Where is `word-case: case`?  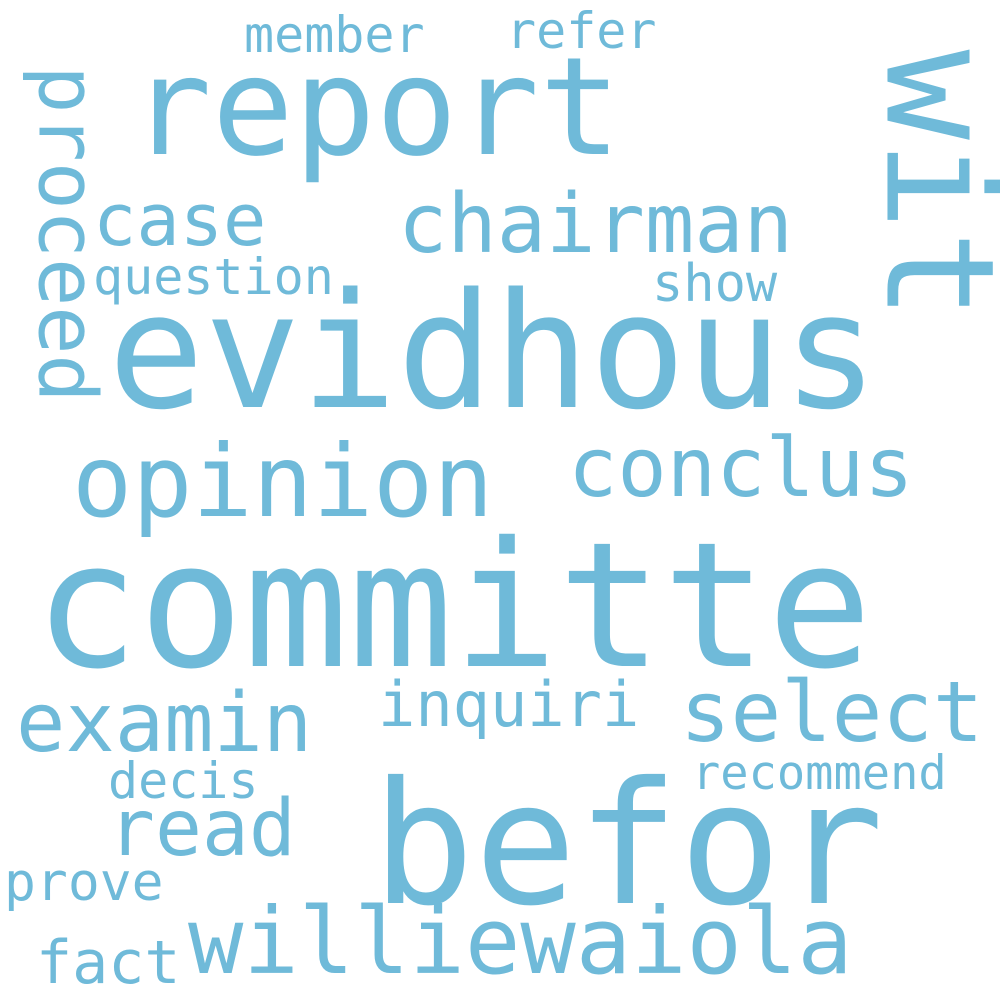 word-case: case is located at coordinates (180, 220).